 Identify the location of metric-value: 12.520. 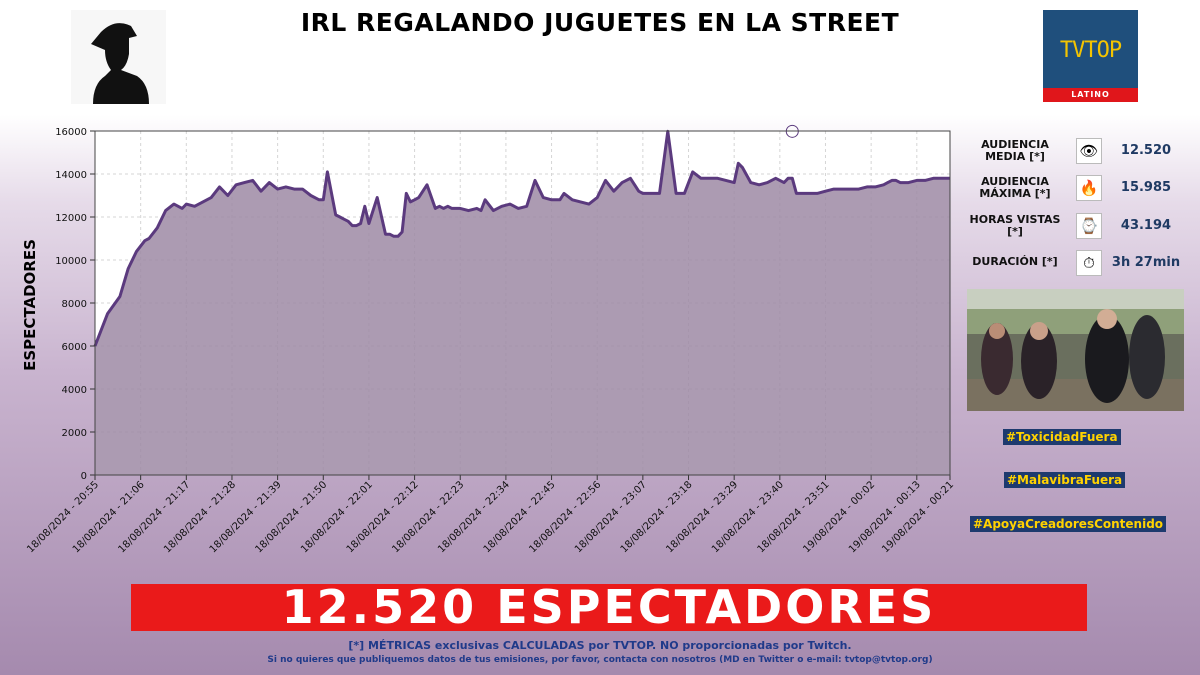
(1146, 150).